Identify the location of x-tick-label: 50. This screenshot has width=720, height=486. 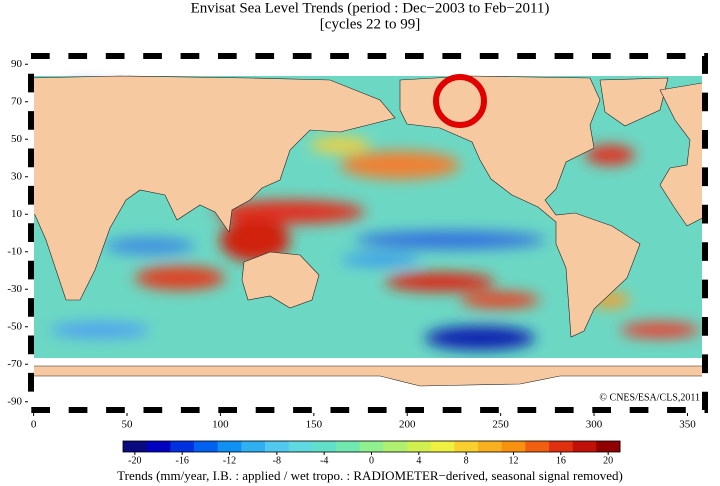
(128, 425).